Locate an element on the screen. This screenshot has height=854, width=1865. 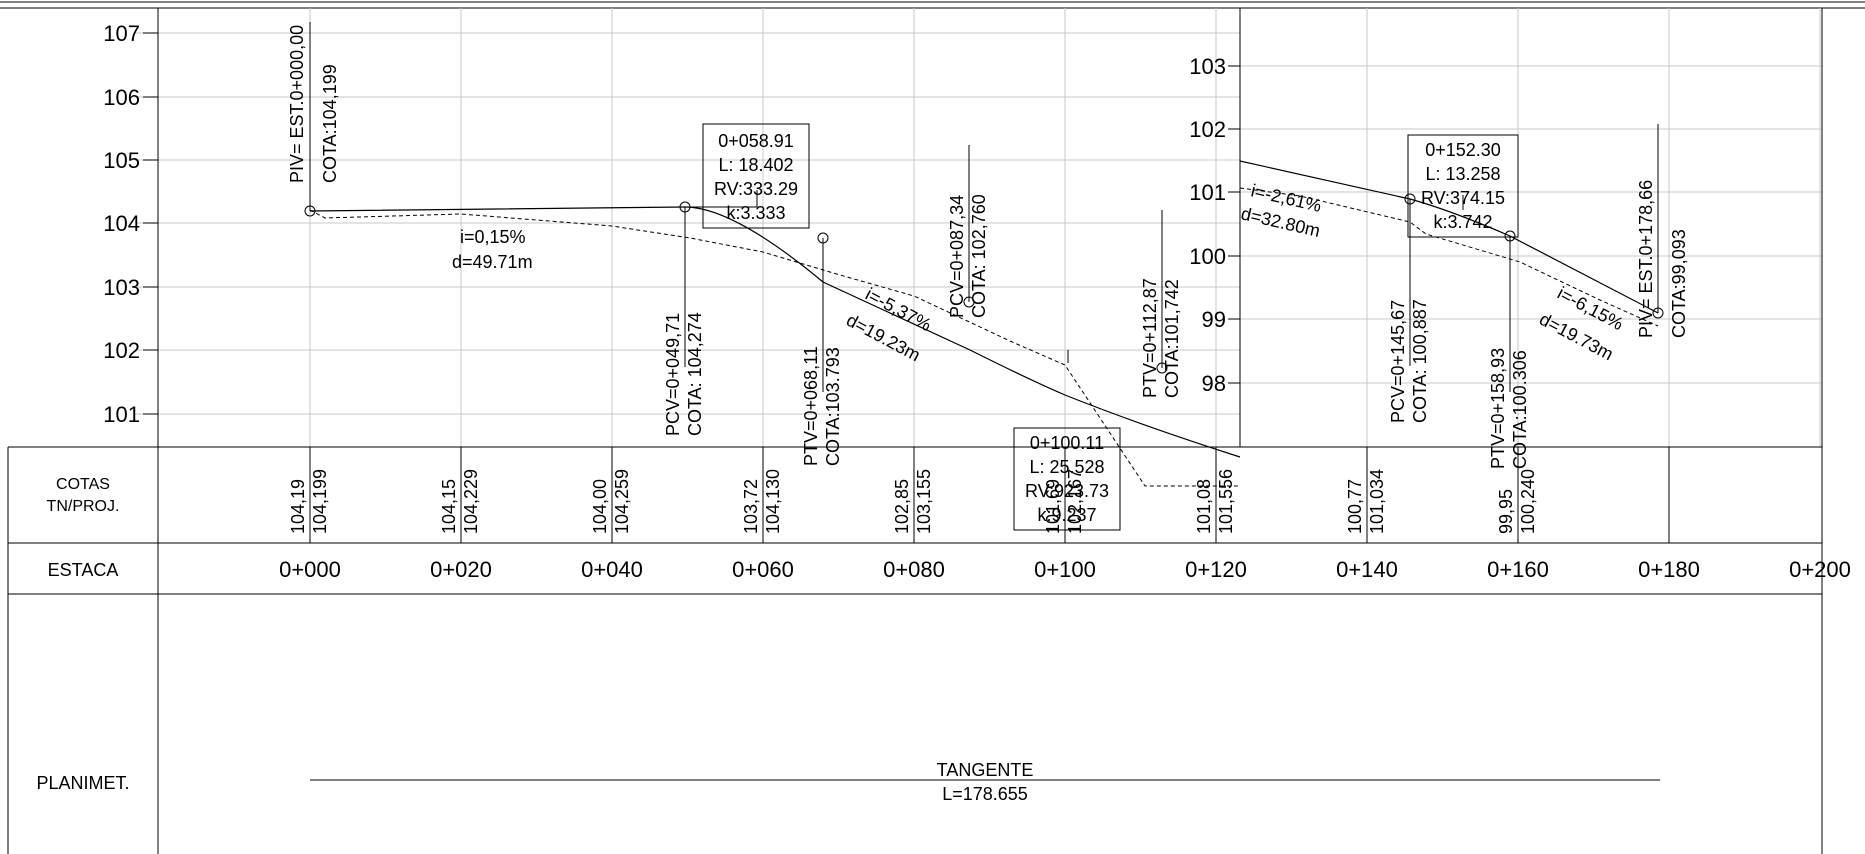
left-axis-tick: 106 is located at coordinates (121, 97).